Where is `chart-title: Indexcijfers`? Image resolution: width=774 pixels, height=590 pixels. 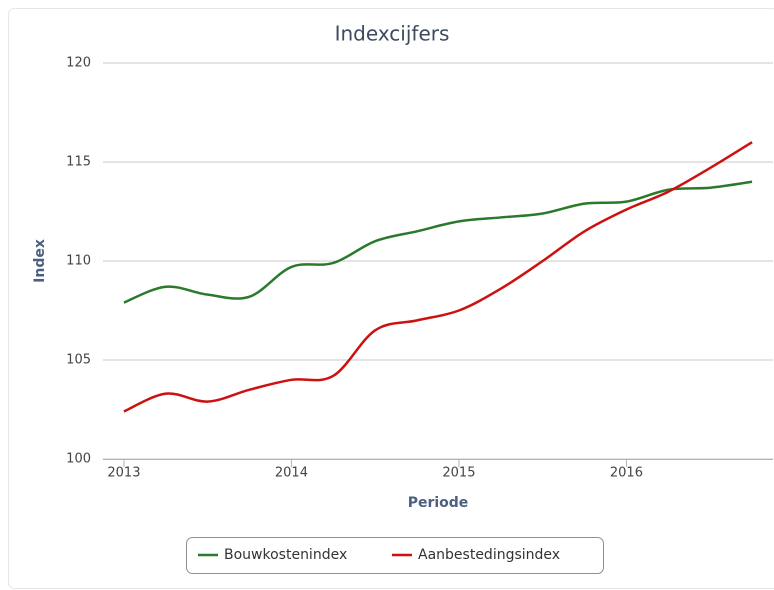 chart-title: Indexcijfers is located at coordinates (392, 34).